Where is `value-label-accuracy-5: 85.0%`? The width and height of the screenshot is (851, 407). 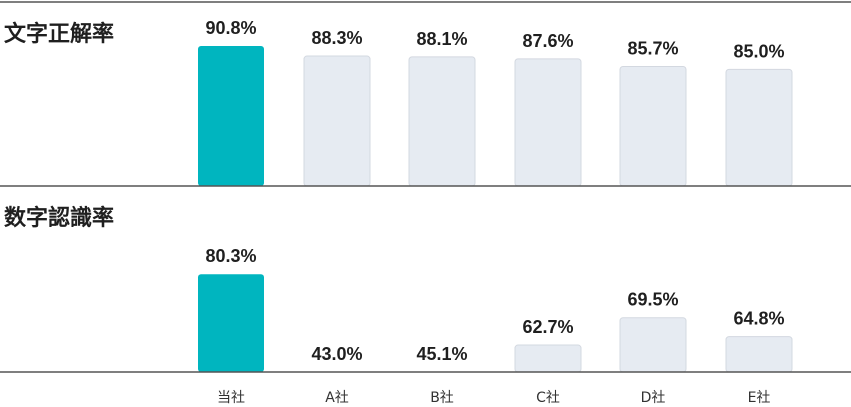
value-label-accuracy-5: 85.0% is located at coordinates (758, 51).